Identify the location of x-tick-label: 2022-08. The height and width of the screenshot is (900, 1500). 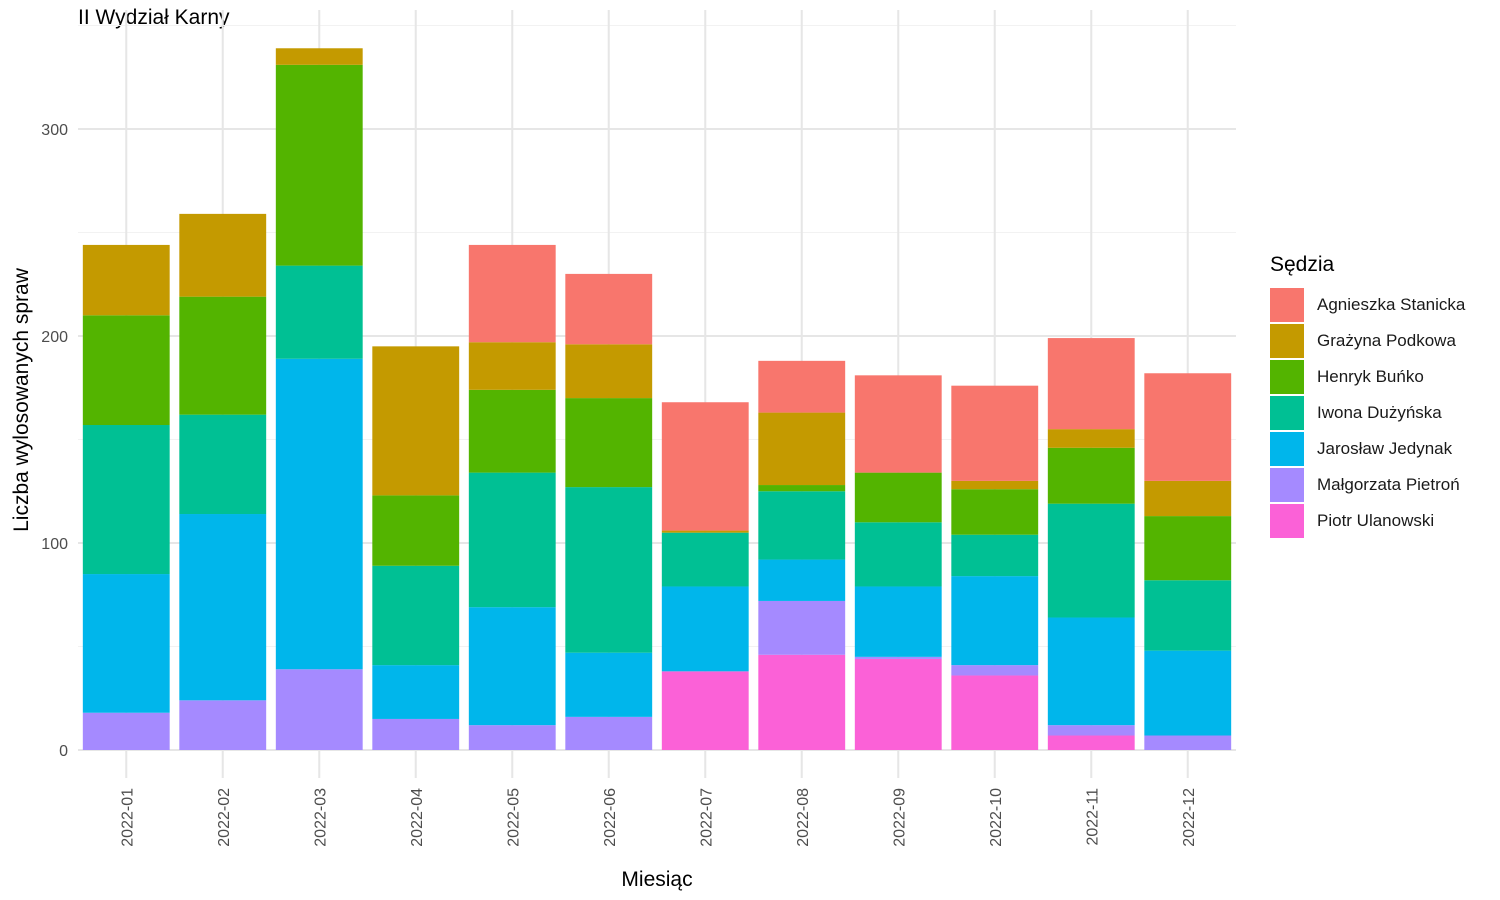
(803, 817).